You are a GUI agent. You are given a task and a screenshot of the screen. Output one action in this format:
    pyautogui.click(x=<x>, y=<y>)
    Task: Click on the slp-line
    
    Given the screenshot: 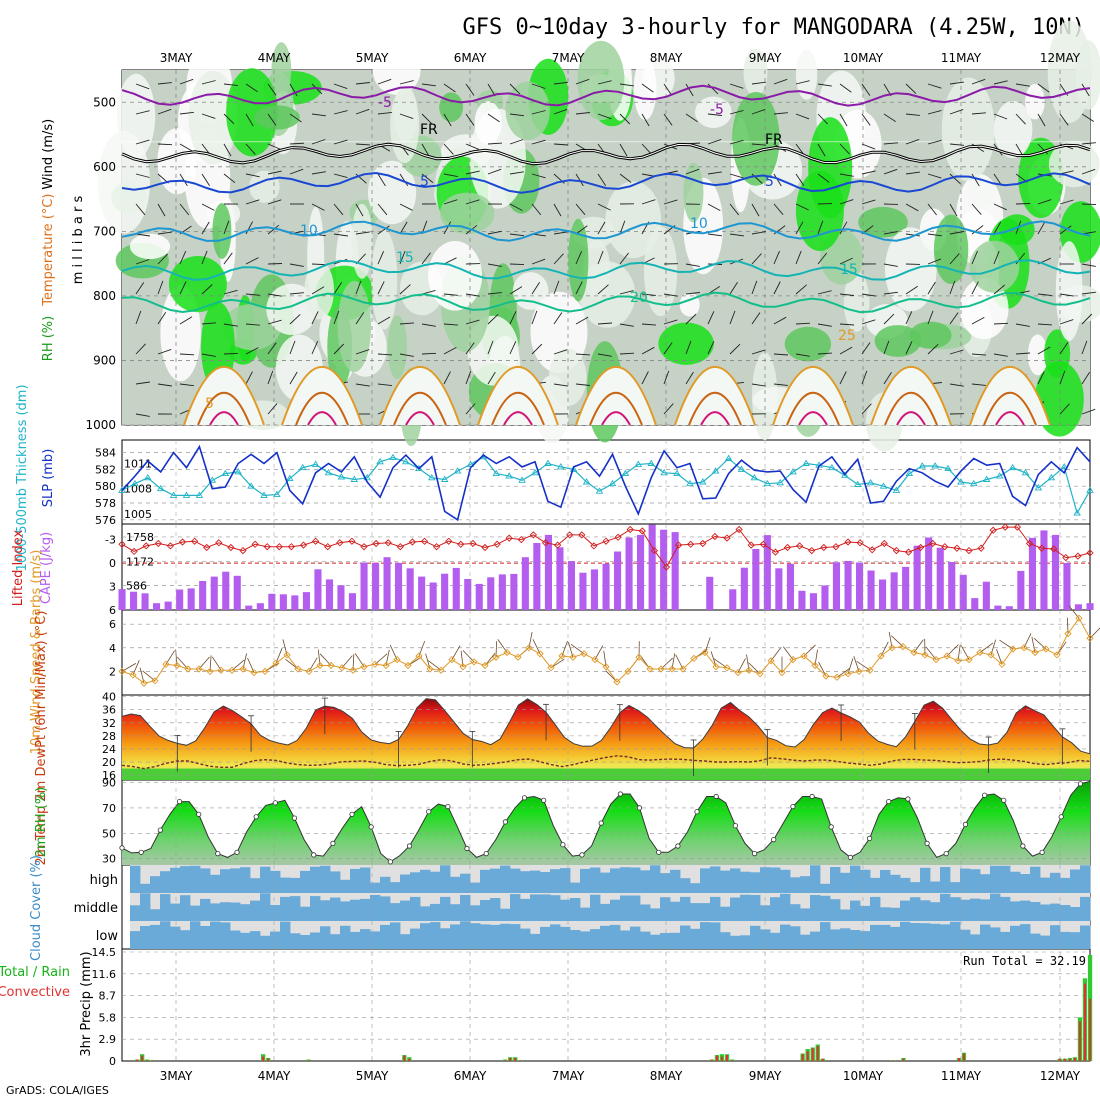 What is the action you would take?
    pyautogui.click(x=606, y=483)
    